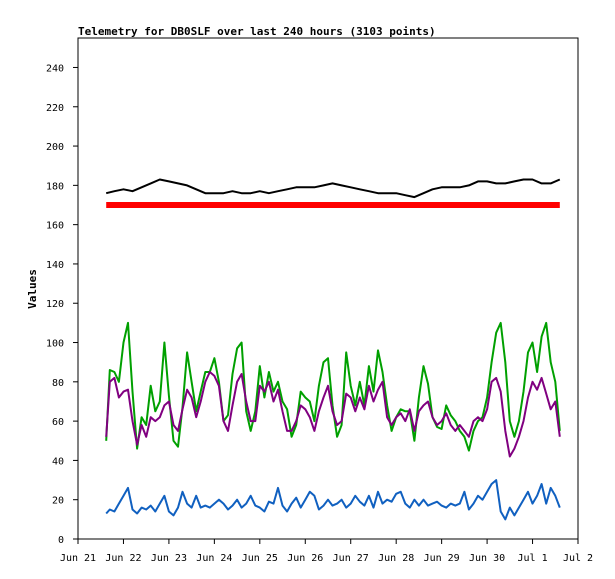 This screenshot has width=615, height=579. What do you see at coordinates (55, 304) in the screenshot?
I see `y-tick-label: 120` at bounding box center [55, 304].